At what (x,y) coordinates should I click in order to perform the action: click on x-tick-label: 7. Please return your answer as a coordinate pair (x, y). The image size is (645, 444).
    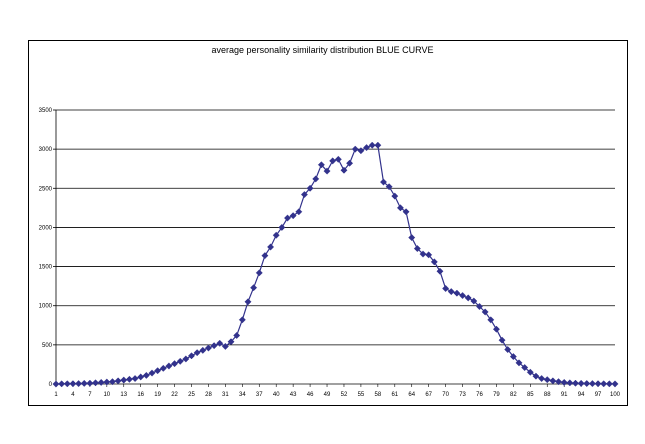
    Looking at the image, I should click on (90, 395).